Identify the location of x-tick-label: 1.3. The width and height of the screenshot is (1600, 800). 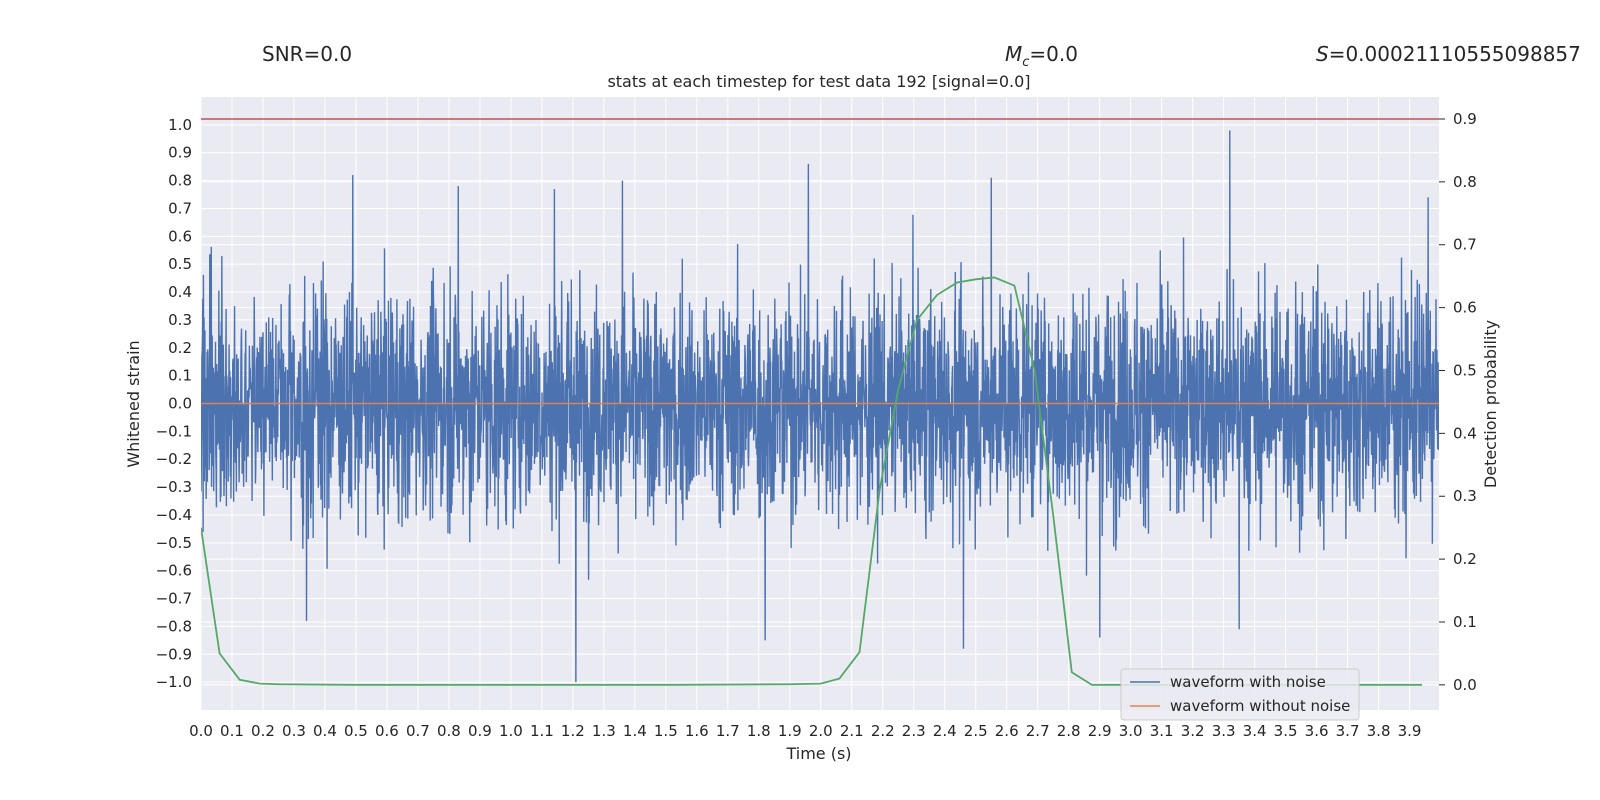
(604, 731).